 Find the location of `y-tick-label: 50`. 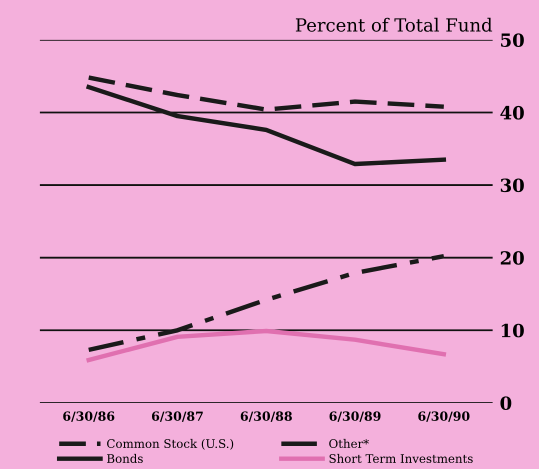

y-tick-label: 50 is located at coordinates (512, 40).